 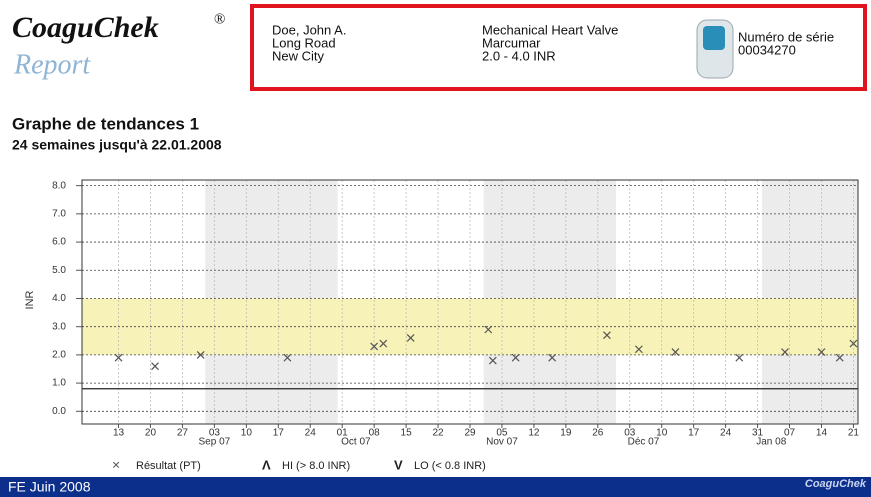 I want to click on x-tick-label: 15, so click(x=407, y=433).